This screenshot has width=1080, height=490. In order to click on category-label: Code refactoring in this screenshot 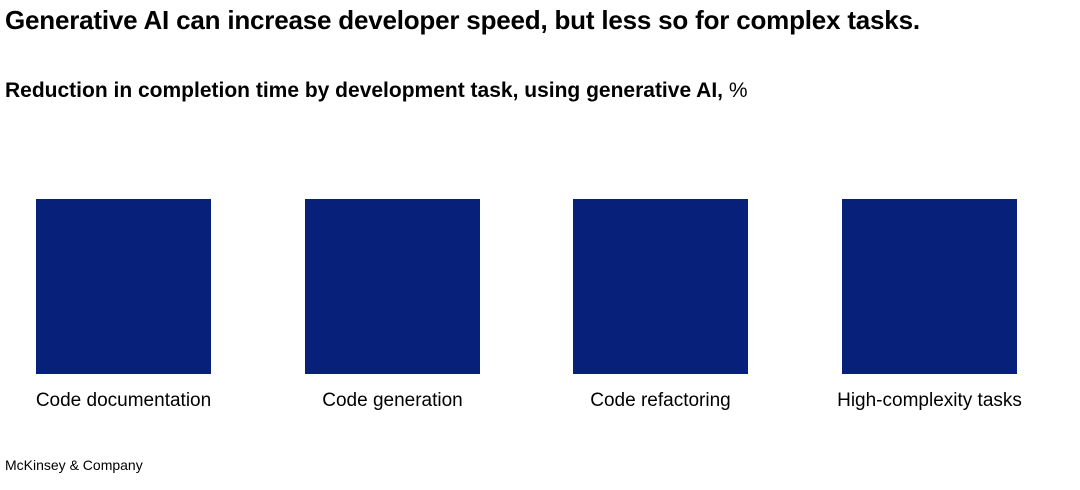, I will do `click(660, 400)`.